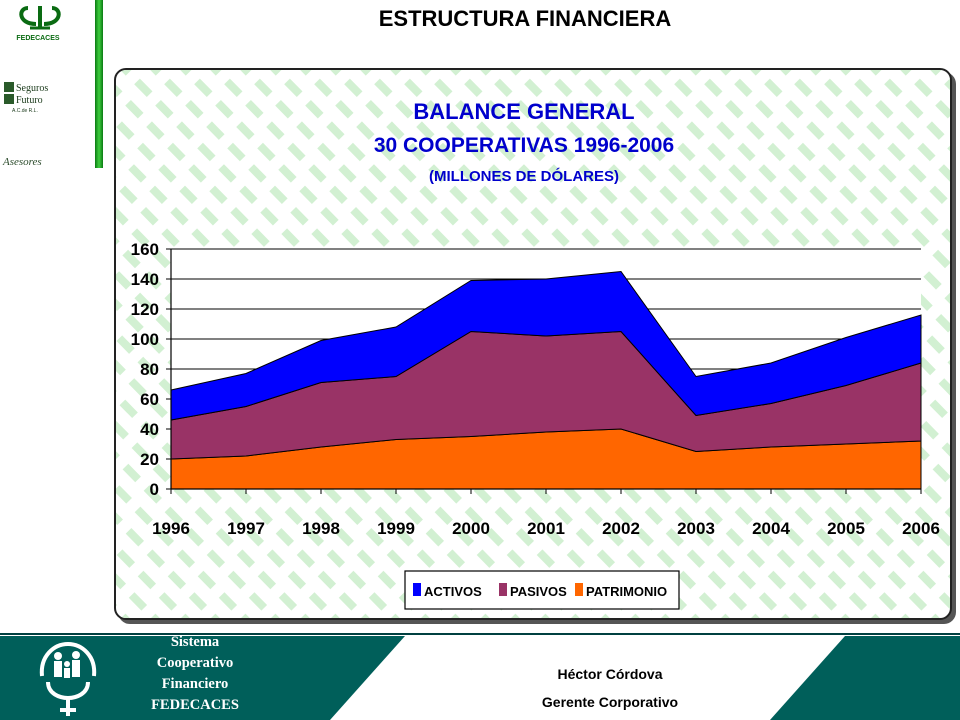 The height and width of the screenshot is (720, 960). What do you see at coordinates (621, 528) in the screenshot?
I see `x-tick-label: 2002` at bounding box center [621, 528].